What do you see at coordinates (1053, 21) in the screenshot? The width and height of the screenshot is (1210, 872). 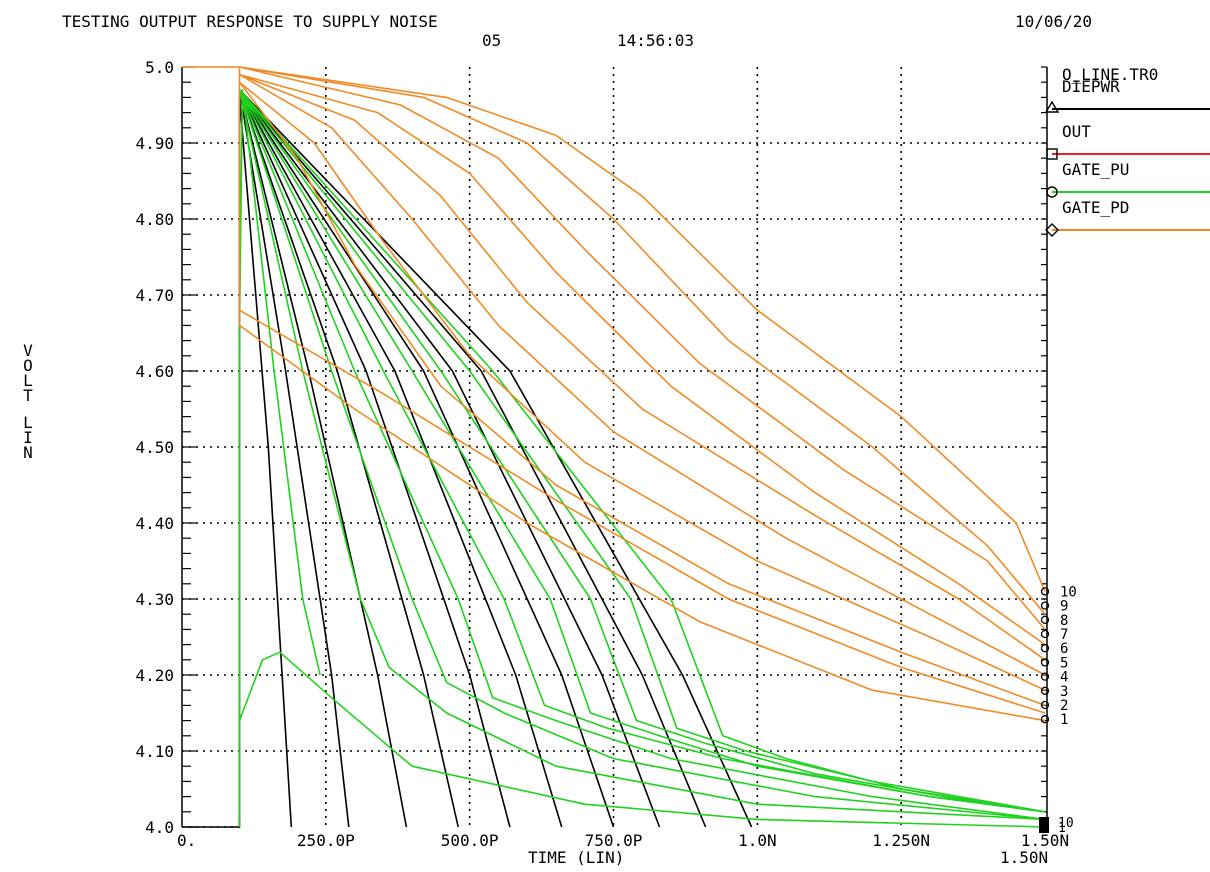 I see `header-date: 10/06/20` at bounding box center [1053, 21].